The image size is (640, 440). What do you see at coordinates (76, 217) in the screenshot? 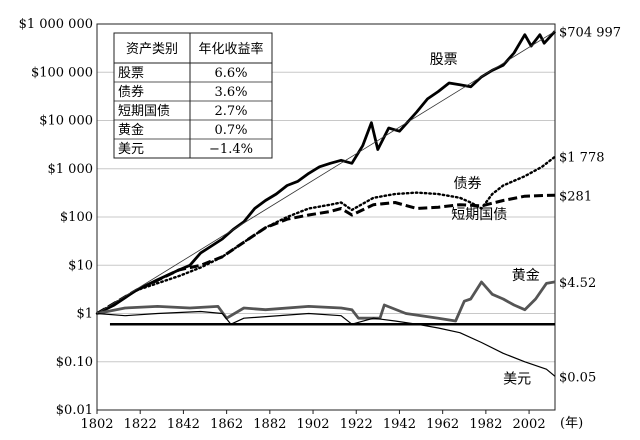
I see `y-tick-label: $100` at bounding box center [76, 217].